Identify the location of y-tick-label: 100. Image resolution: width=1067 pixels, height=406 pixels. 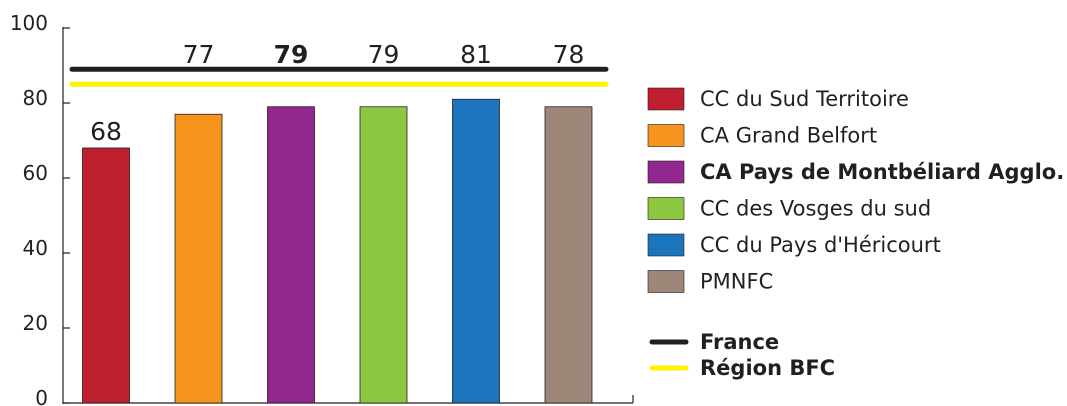
(29, 23).